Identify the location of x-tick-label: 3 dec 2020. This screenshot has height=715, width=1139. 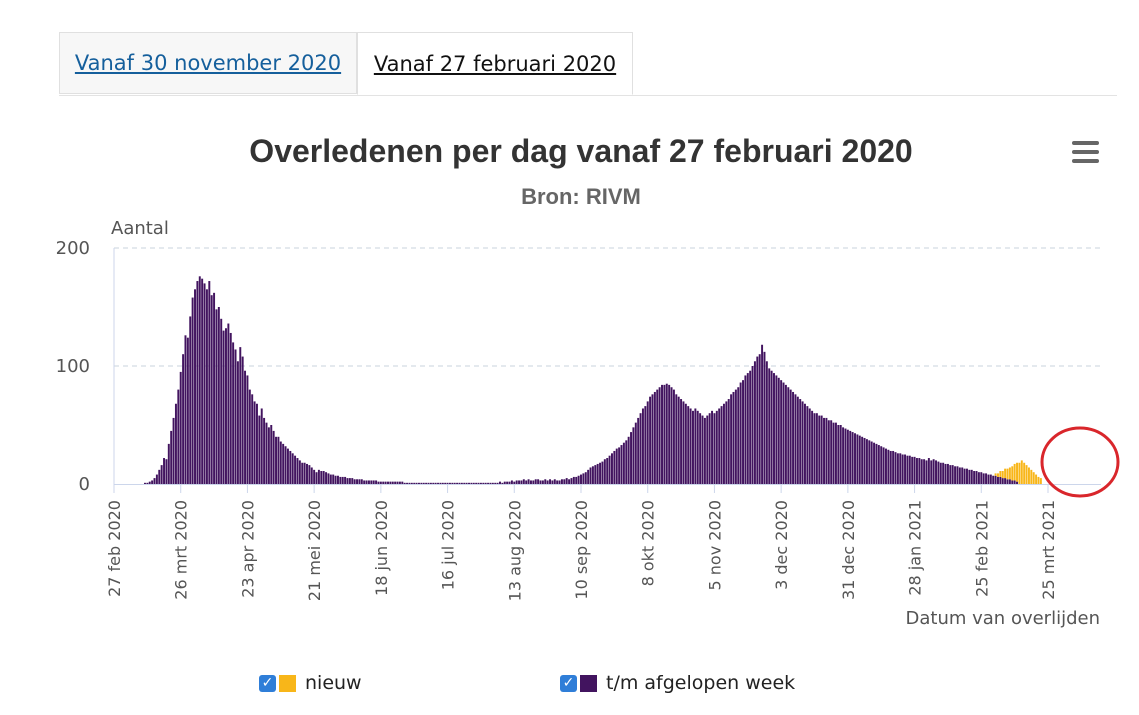
(781, 545).